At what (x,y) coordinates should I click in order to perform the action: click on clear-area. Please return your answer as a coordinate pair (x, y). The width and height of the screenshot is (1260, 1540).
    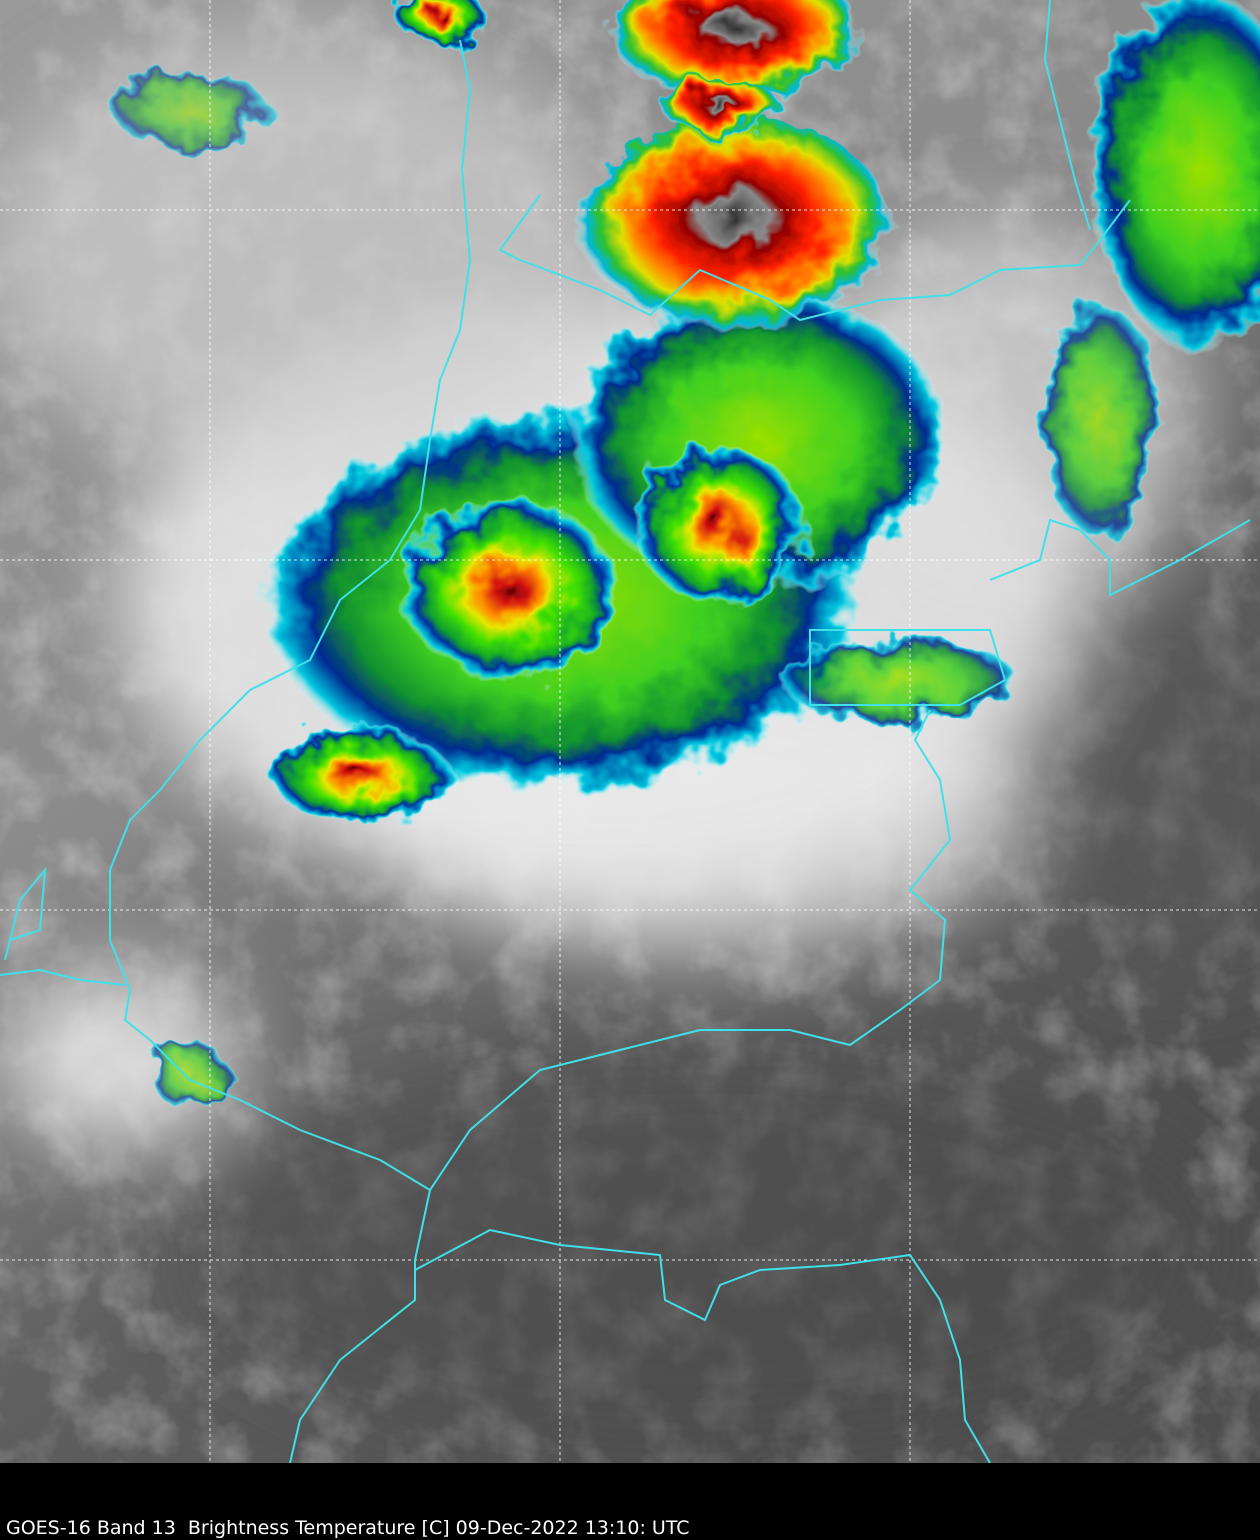
    Looking at the image, I should click on (1150, 780).